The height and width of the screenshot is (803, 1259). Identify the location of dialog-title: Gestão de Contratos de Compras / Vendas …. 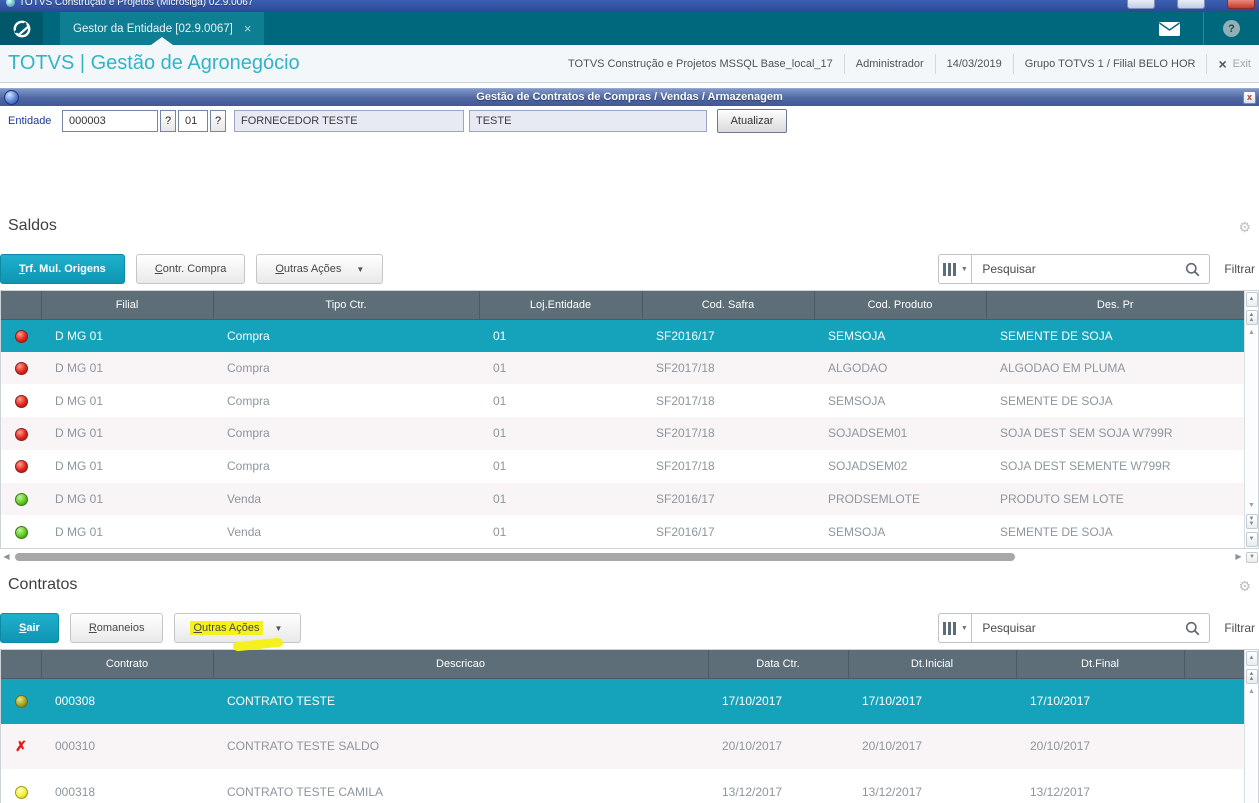
(629, 97).